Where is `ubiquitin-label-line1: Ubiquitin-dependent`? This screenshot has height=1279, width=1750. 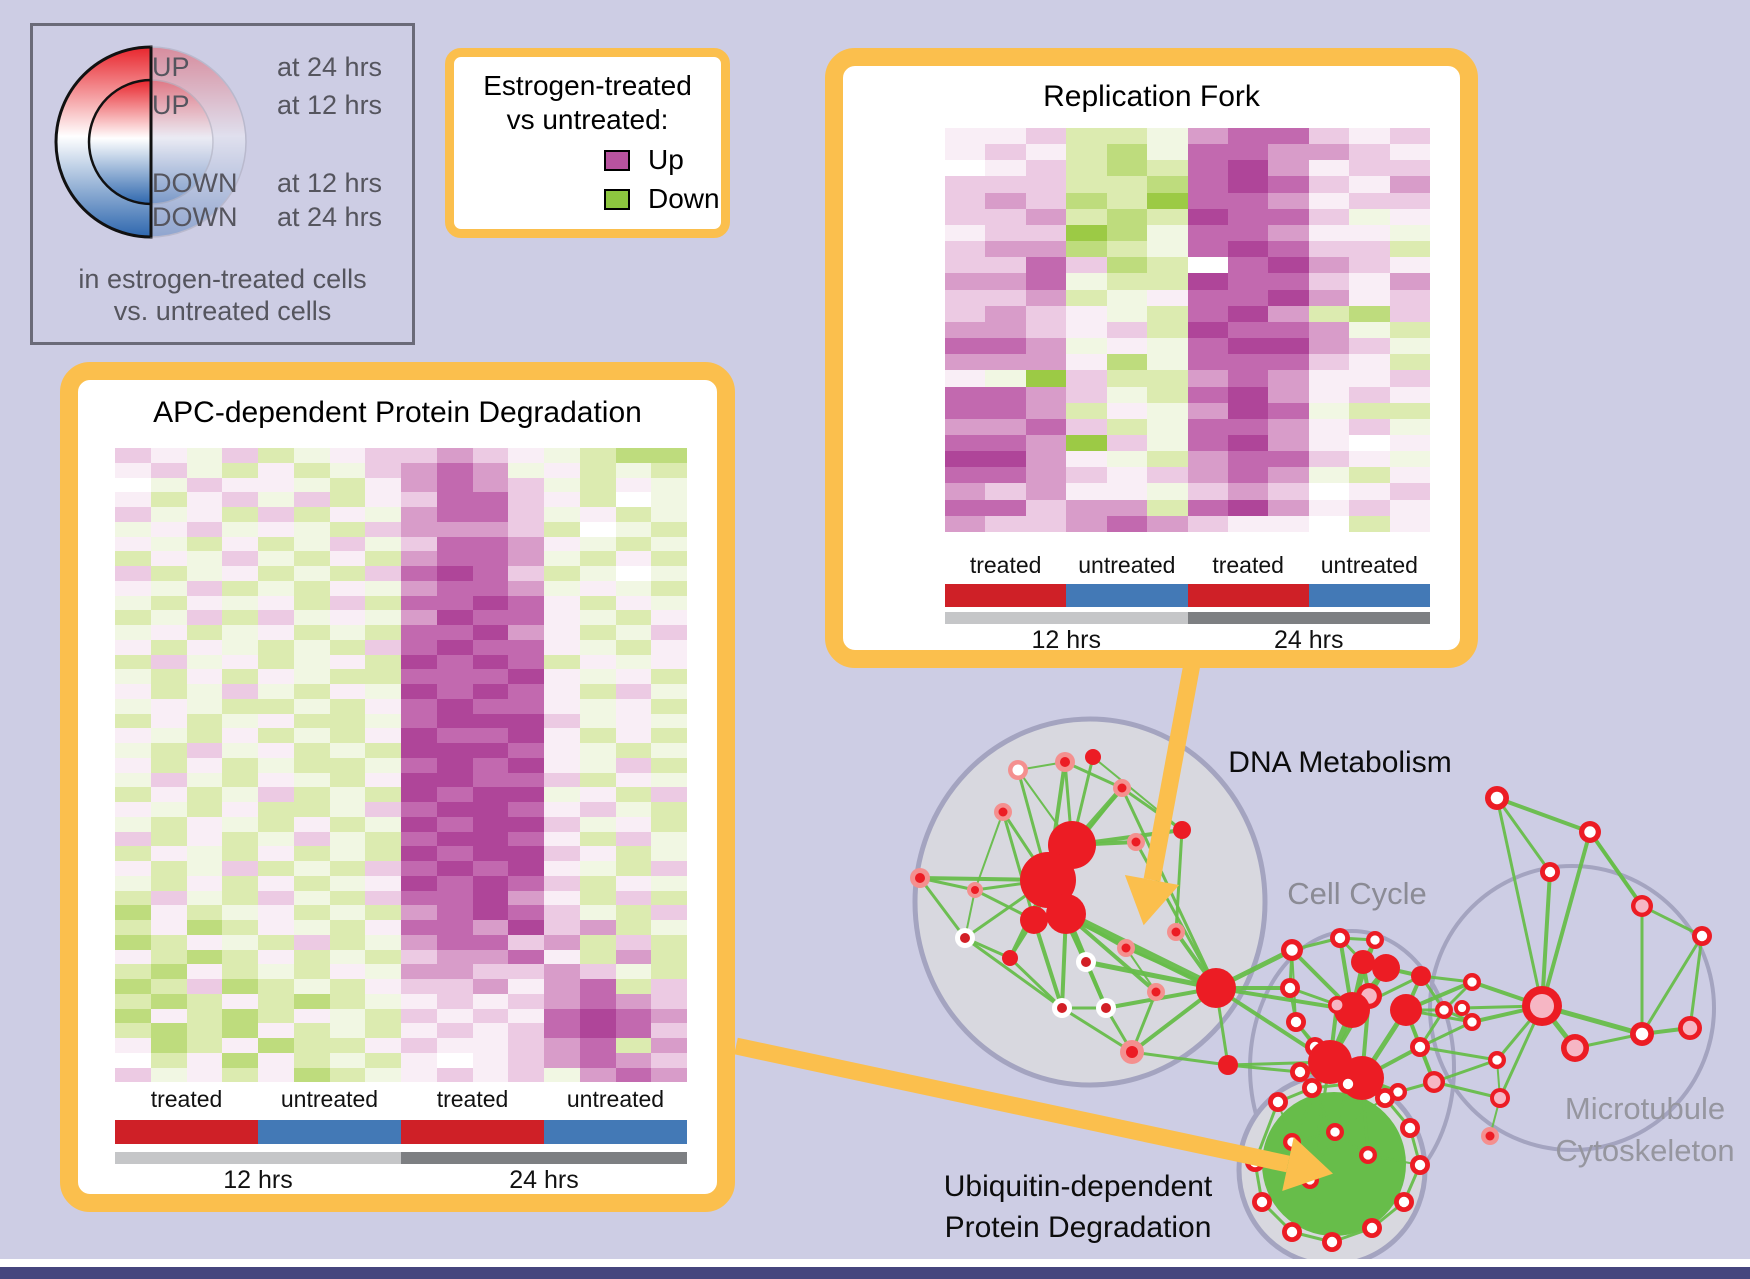 ubiquitin-label-line1: Ubiquitin-dependent is located at coordinates (1078, 1186).